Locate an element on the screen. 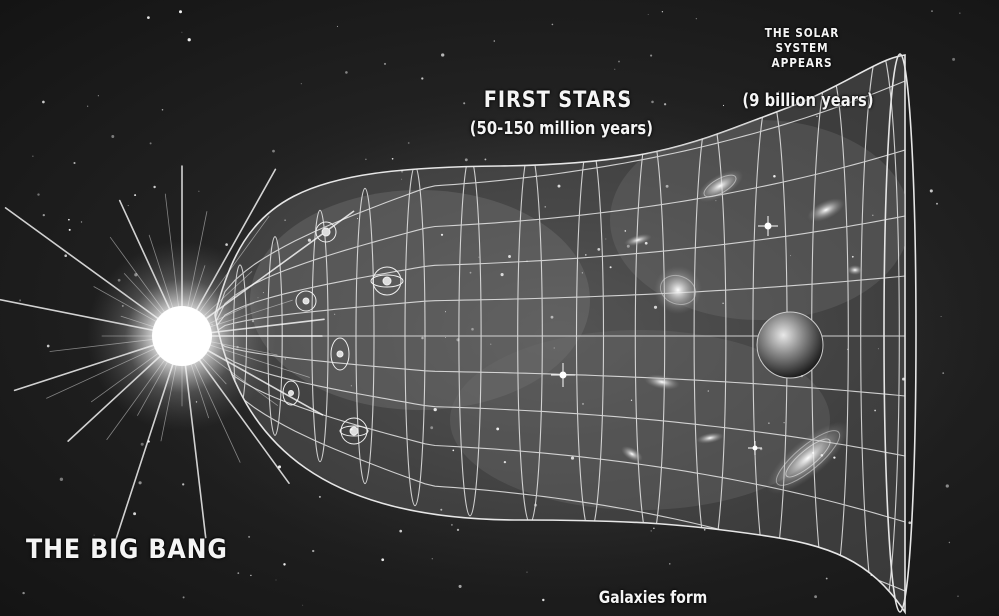 This screenshot has height=616, width=999. planet is located at coordinates (790, 345).